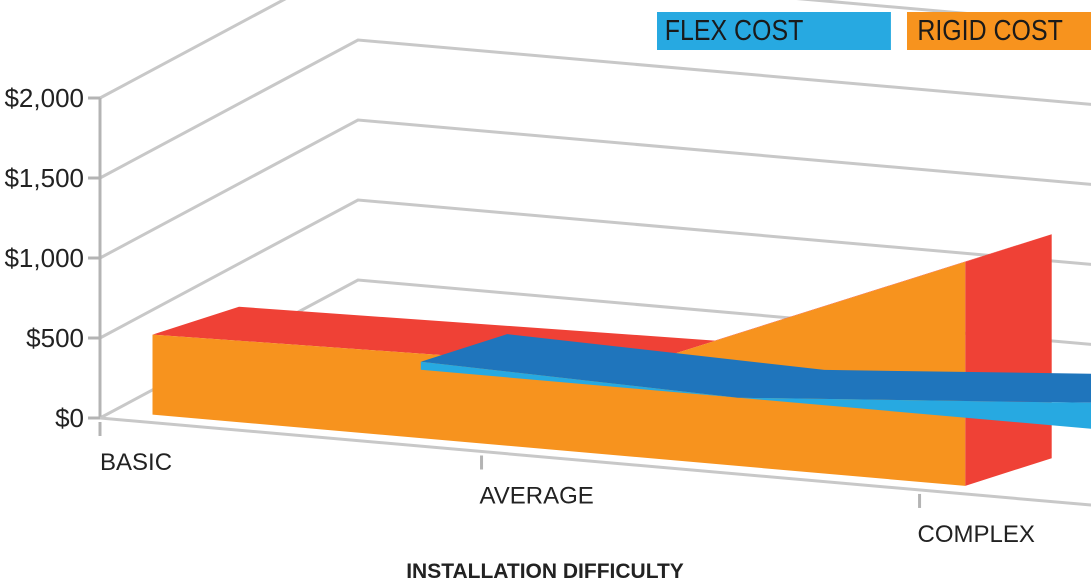  Describe the element at coordinates (545, 571) in the screenshot. I see `x-axis-title: INSTALLATION DIFFICULTY` at that location.